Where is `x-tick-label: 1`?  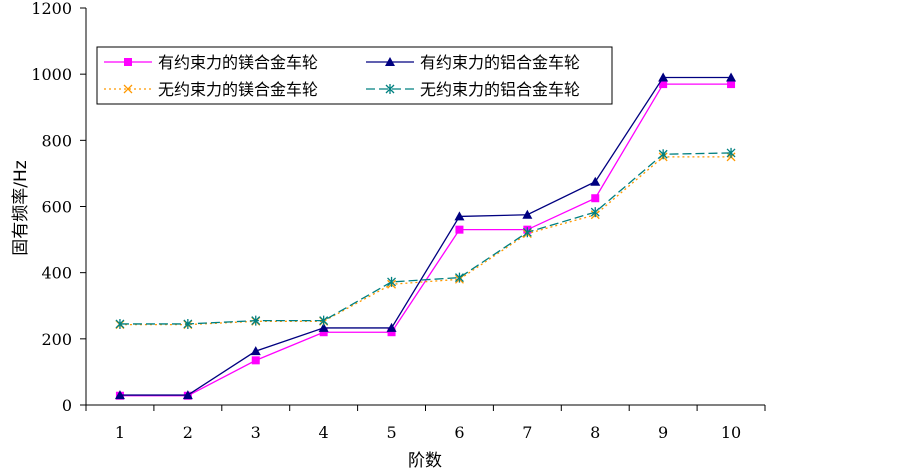
x-tick-label: 1 is located at coordinates (120, 432).